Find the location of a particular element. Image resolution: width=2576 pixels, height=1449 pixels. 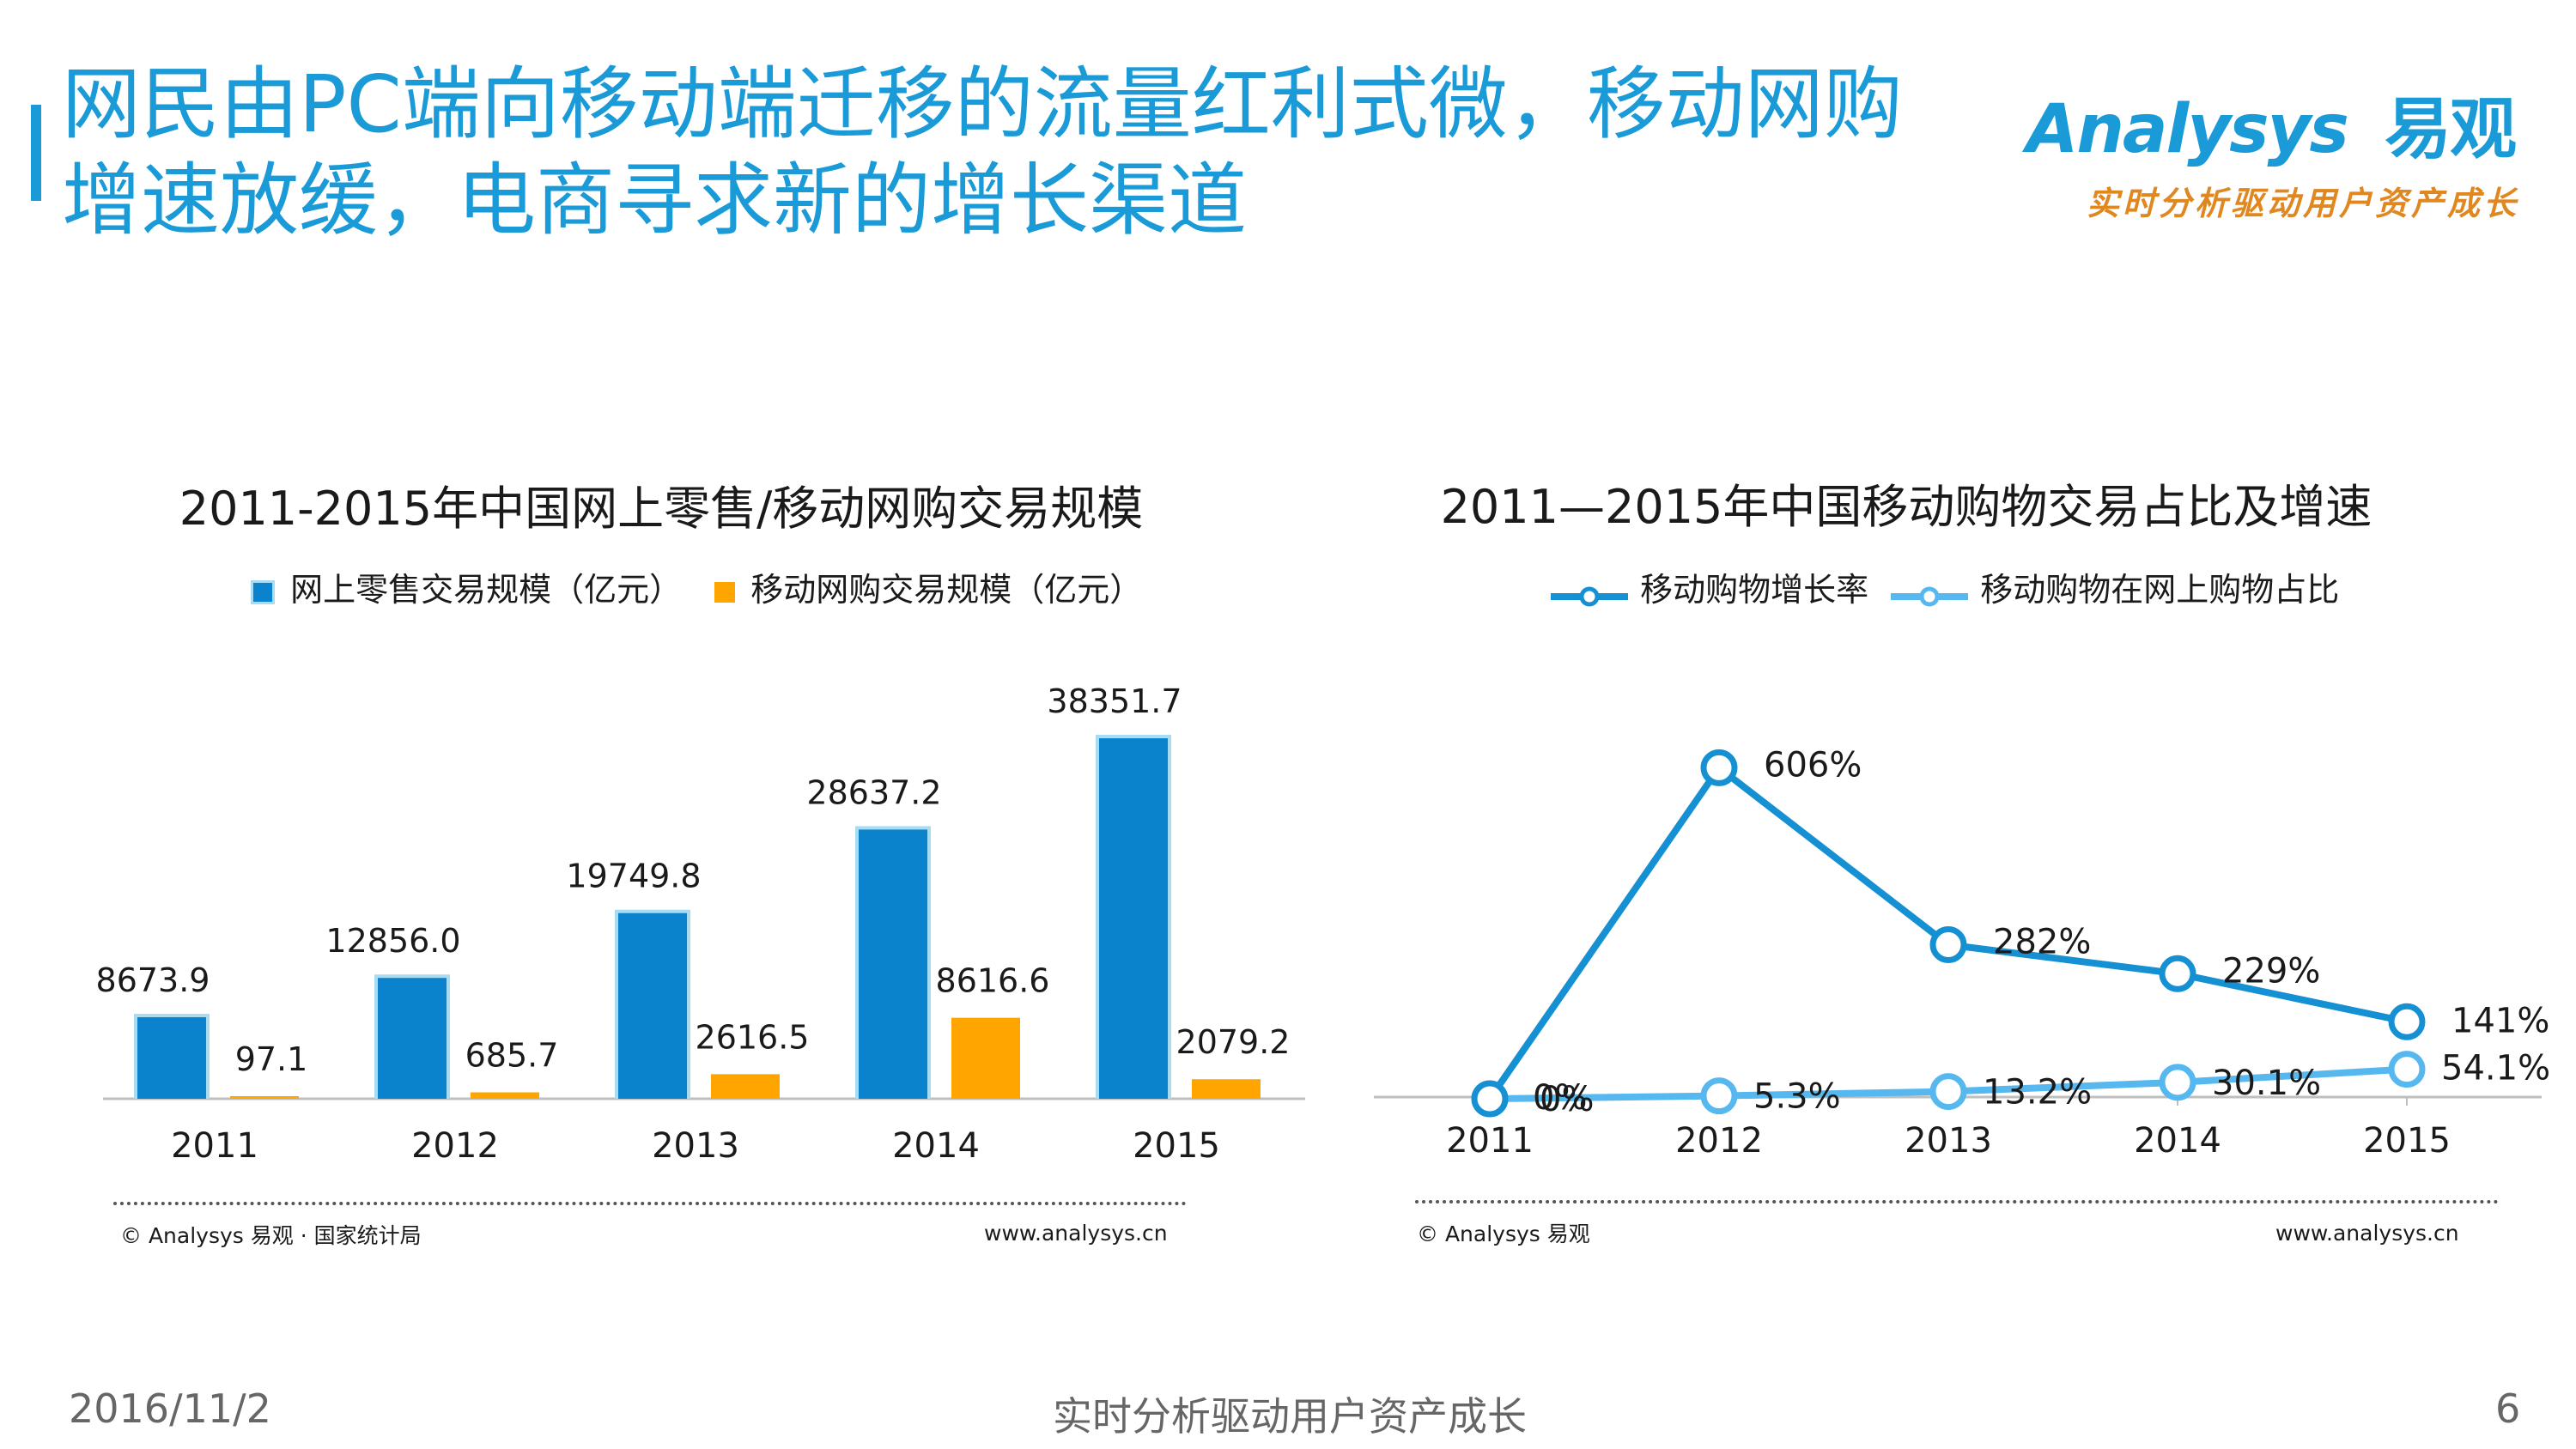

share-point-2013 is located at coordinates (1948, 1092).